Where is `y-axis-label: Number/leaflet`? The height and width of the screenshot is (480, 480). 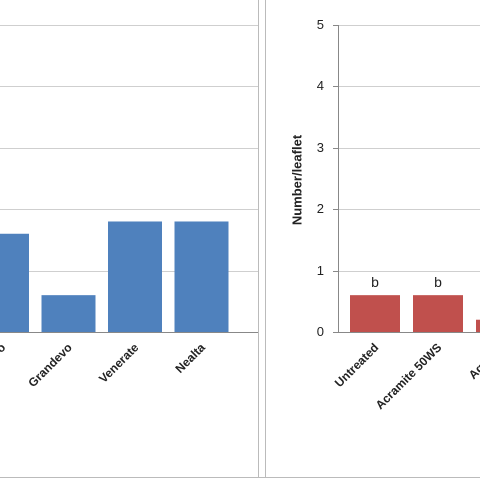
y-axis-label: Number/leaflet is located at coordinates (296, 179).